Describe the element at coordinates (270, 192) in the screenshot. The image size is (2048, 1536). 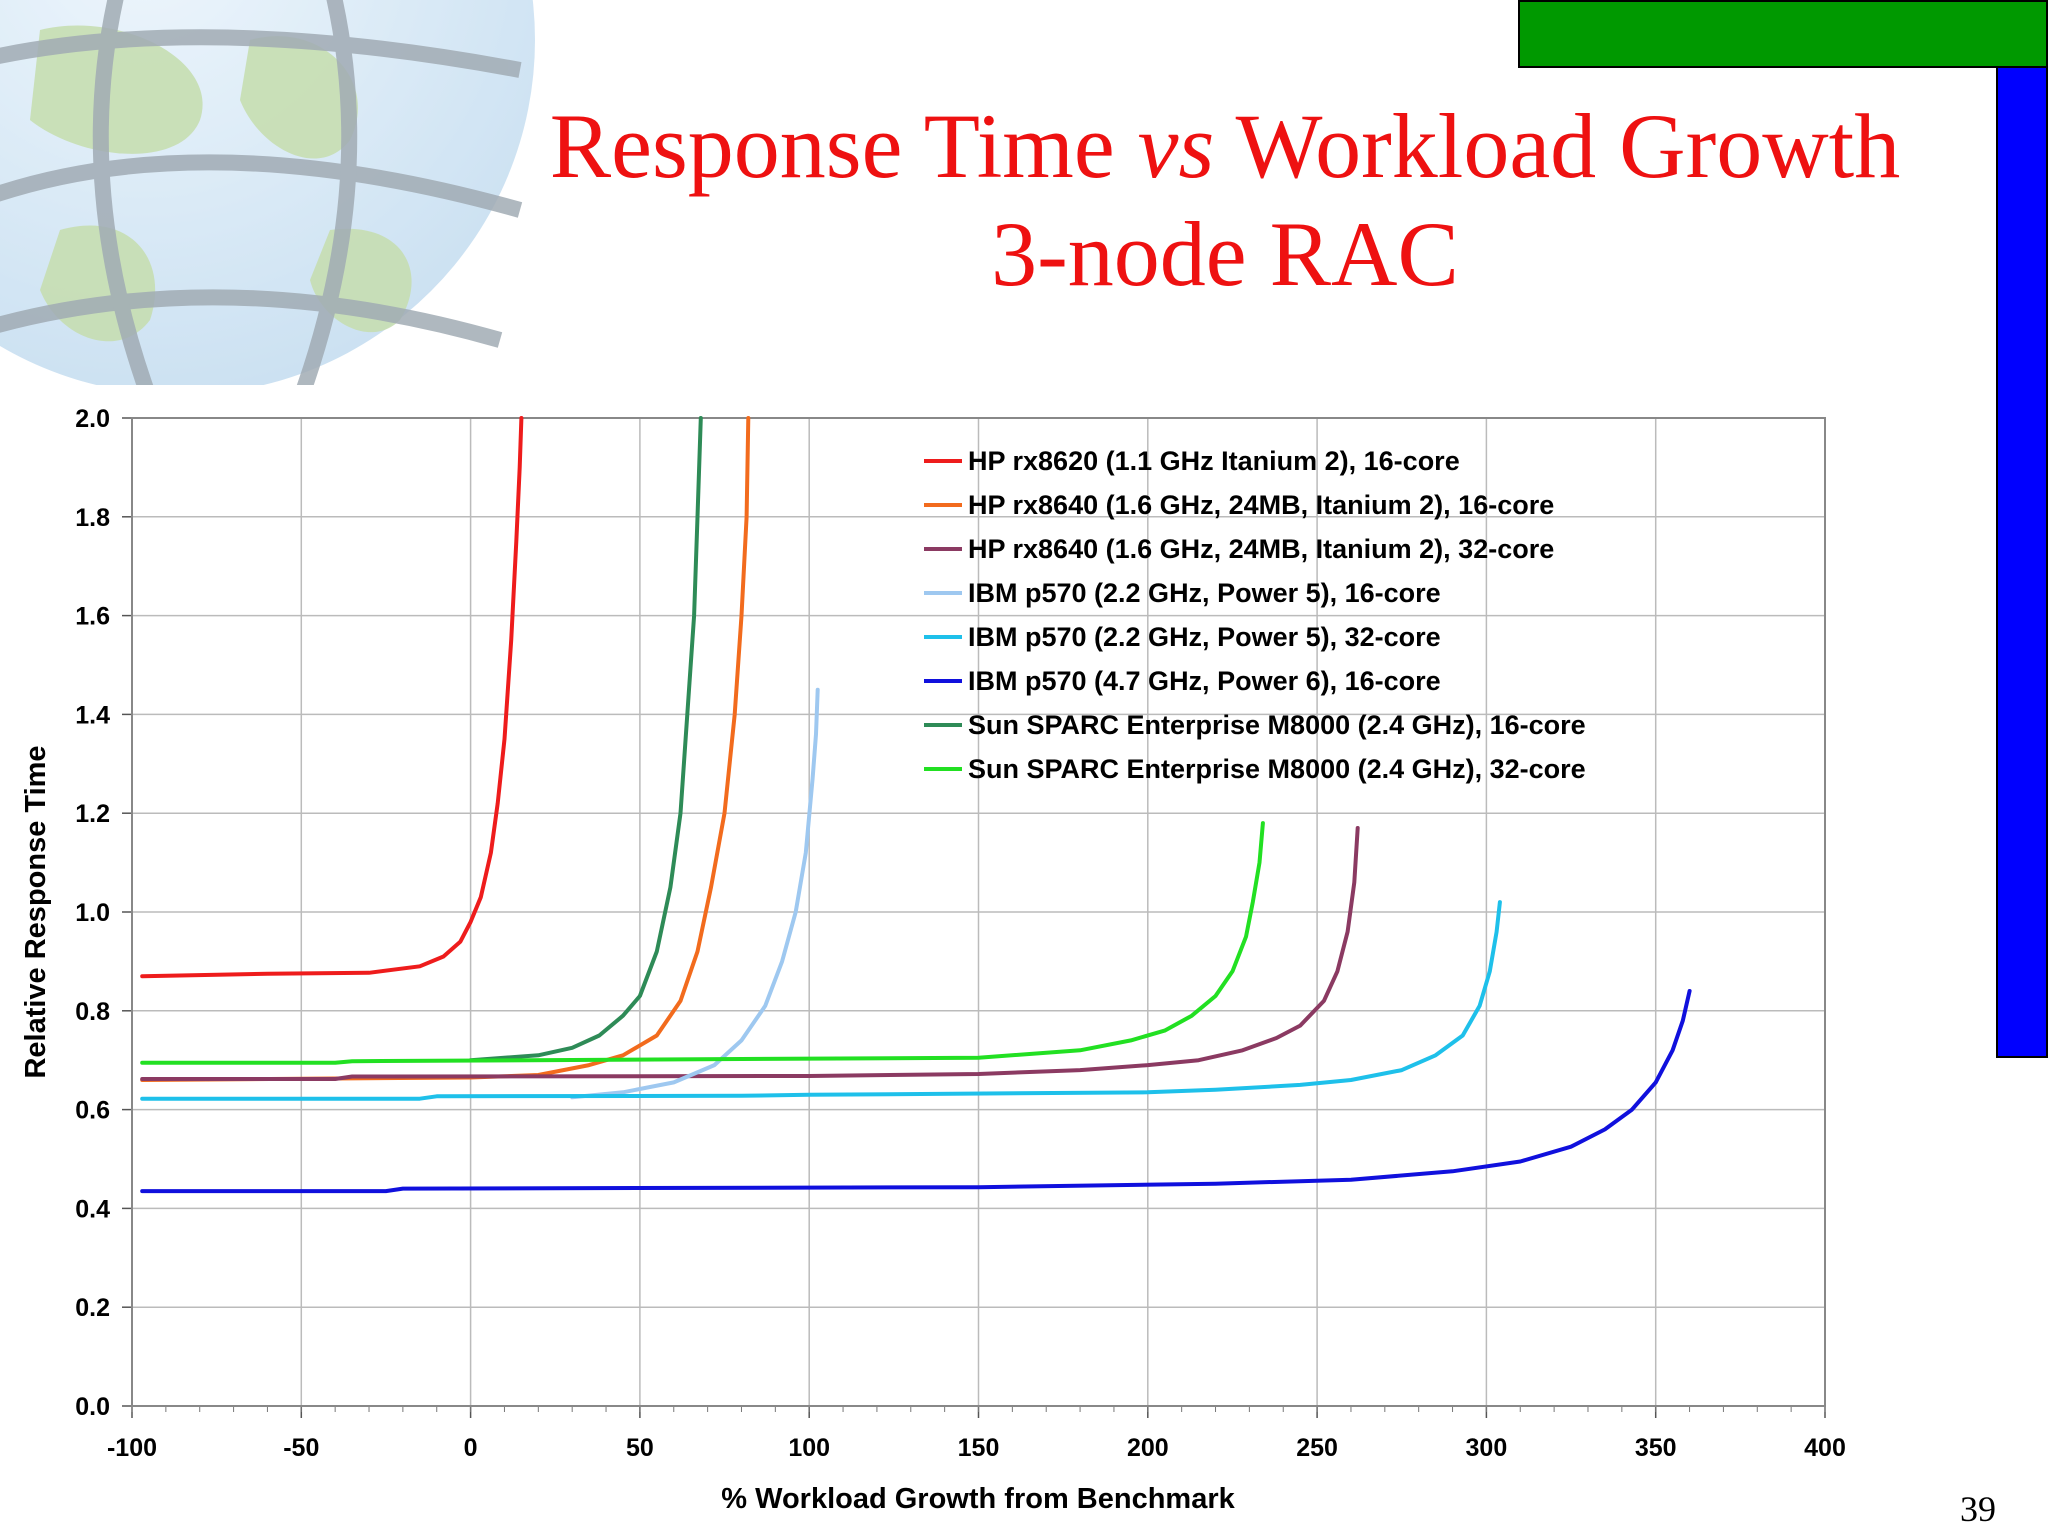
I see `globe-logo-icon` at that location.